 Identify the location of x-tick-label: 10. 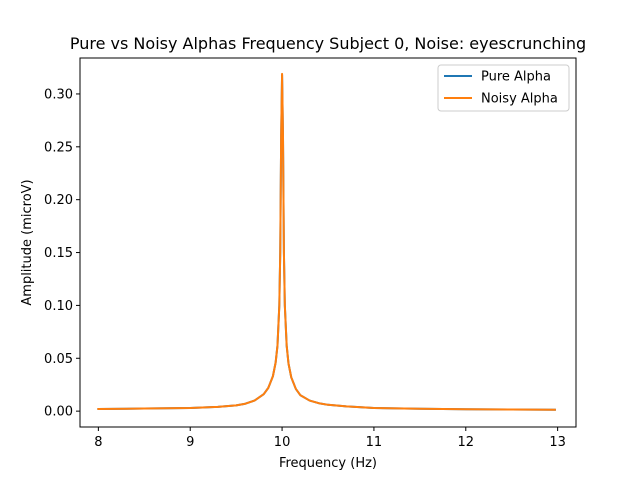
(282, 442).